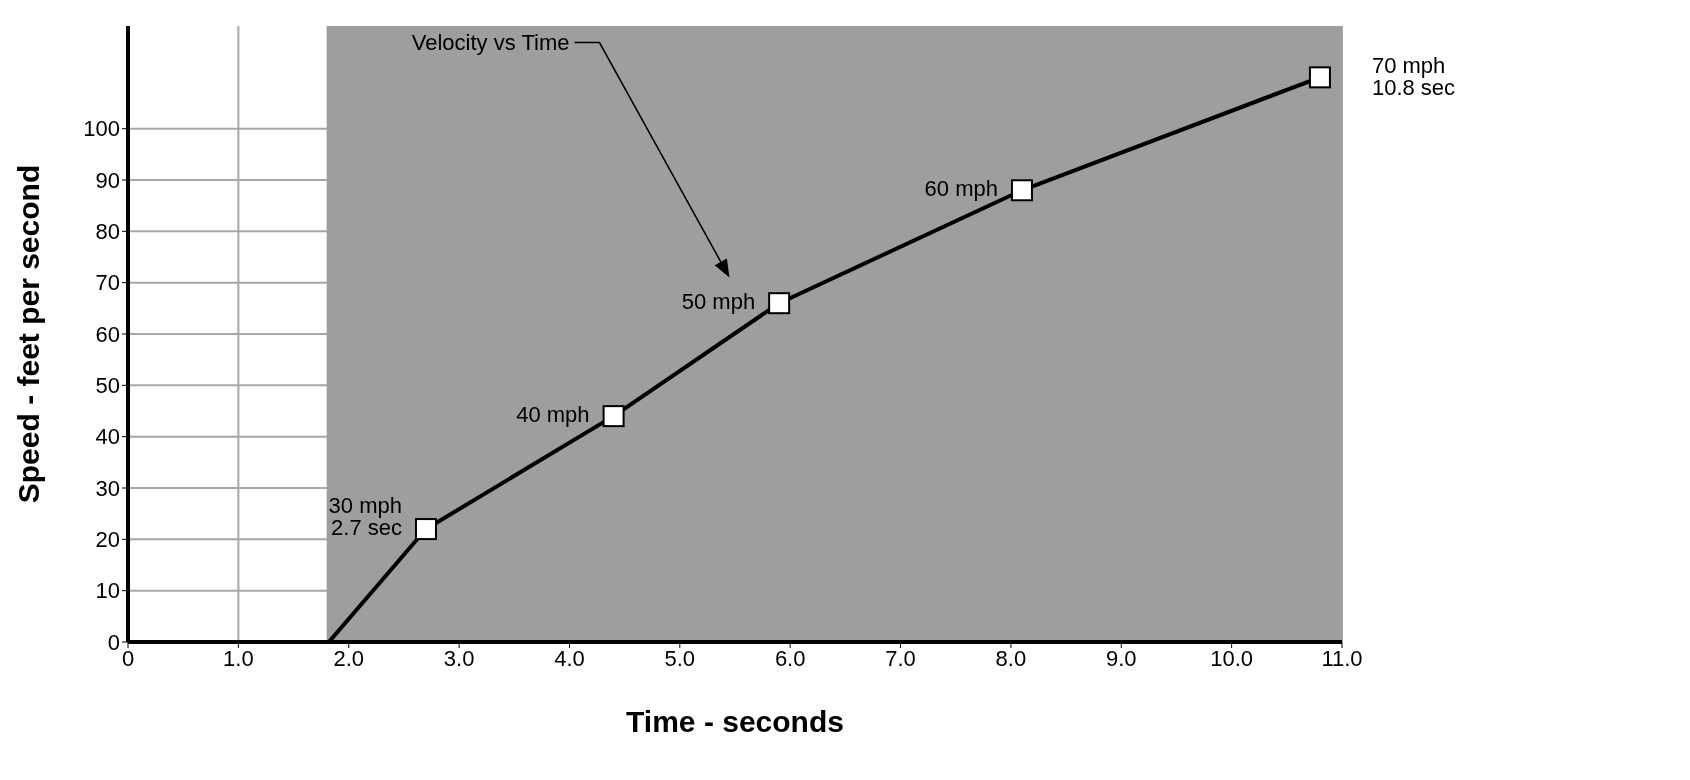  What do you see at coordinates (1121, 658) in the screenshot?
I see `x-tick-label: 9.0` at bounding box center [1121, 658].